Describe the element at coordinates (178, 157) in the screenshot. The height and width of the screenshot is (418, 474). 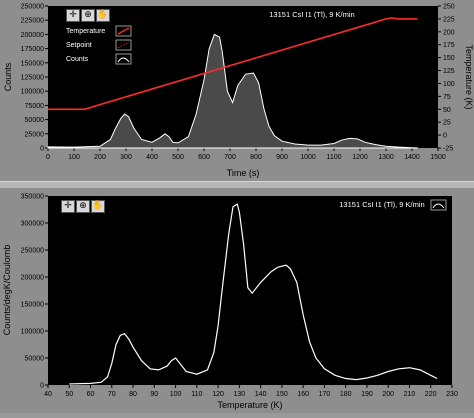
I see `x-tick-label: 500` at that location.